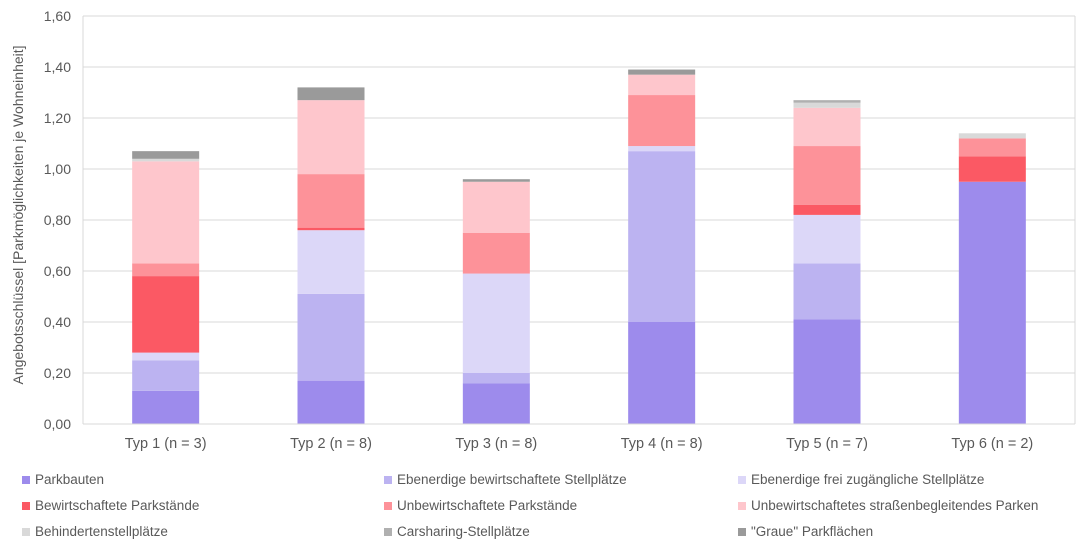 The image size is (1085, 551). I want to click on legend-label: Parkbauten, so click(70, 479).